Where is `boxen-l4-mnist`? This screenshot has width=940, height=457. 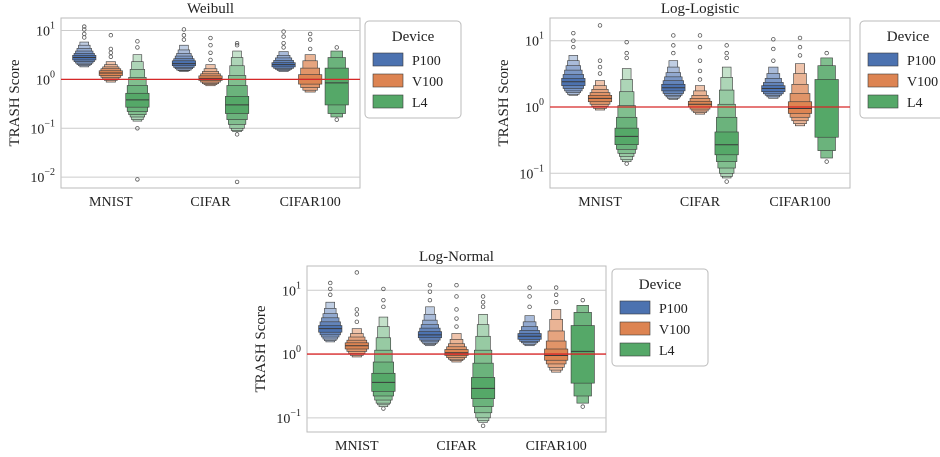
boxen-l4-mnist is located at coordinates (626, 102).